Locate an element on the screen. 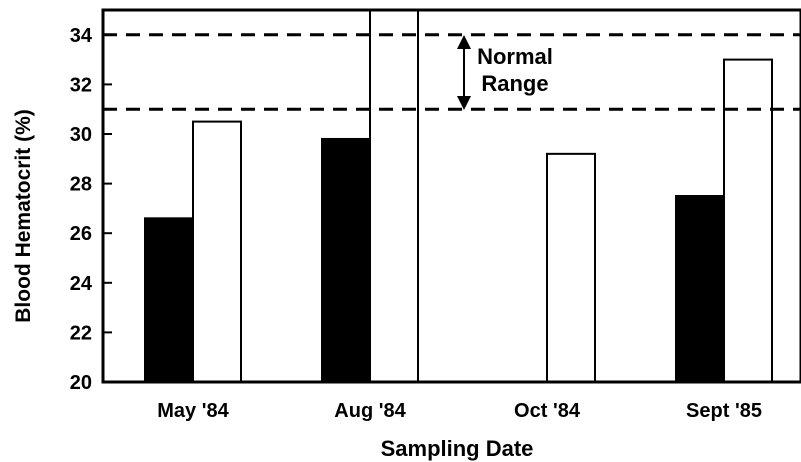  y-tick-label: 34 is located at coordinates (81, 36).